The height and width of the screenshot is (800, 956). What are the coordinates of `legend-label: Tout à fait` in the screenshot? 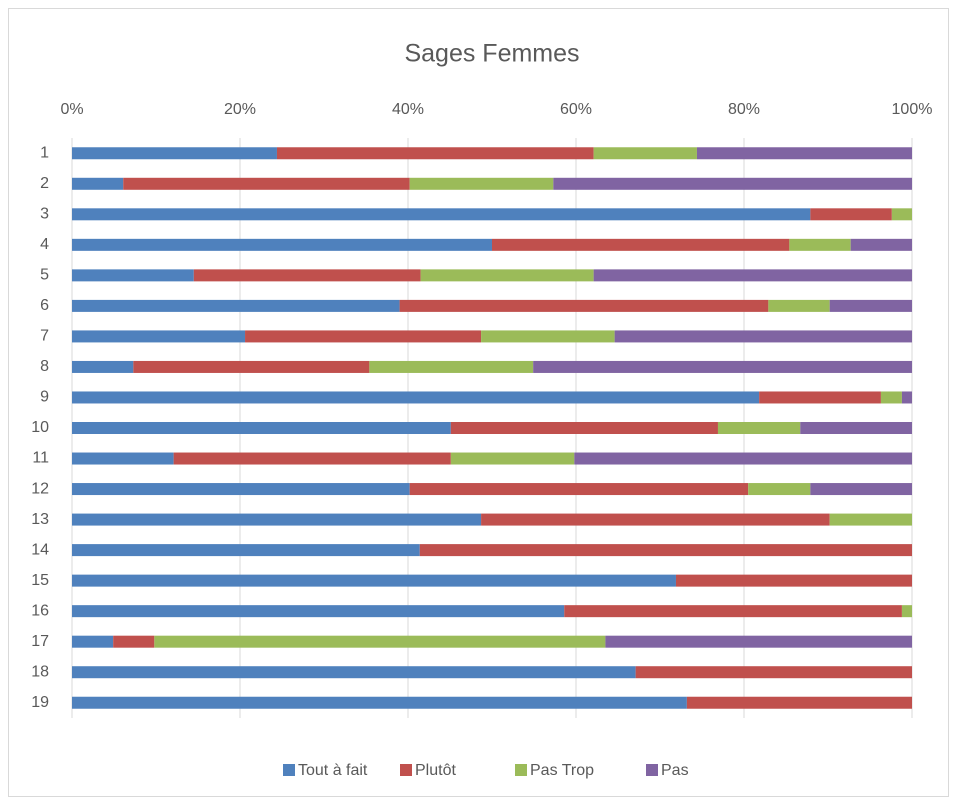 It's located at (333, 770).